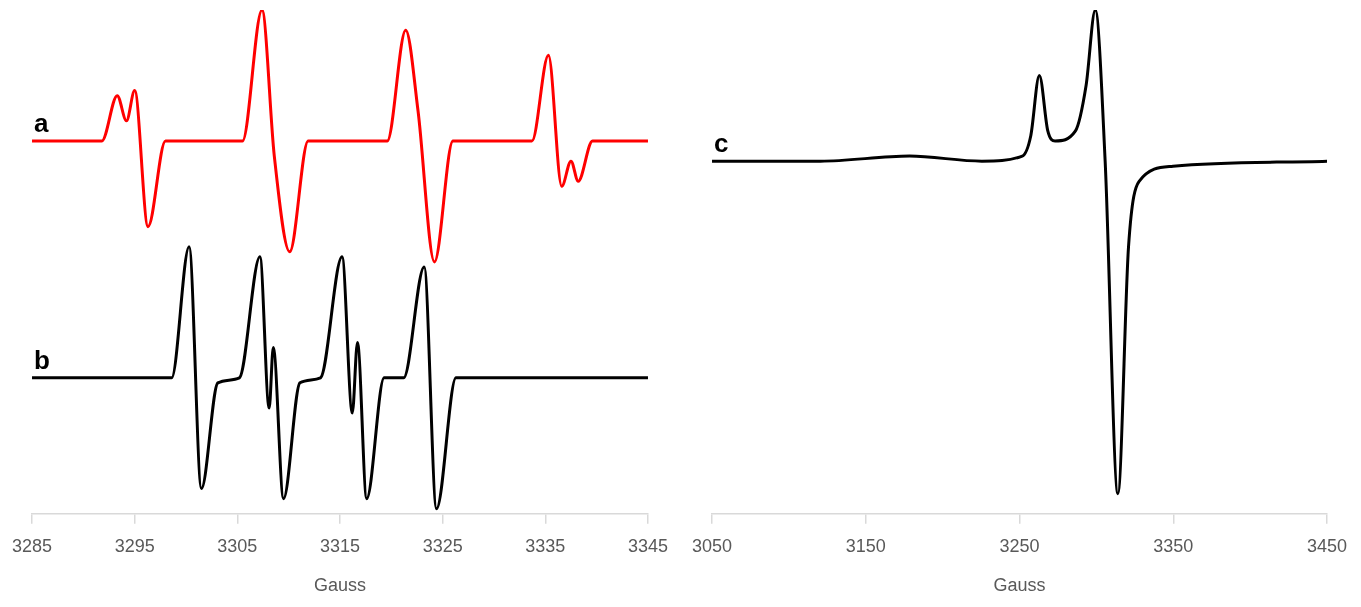 The image size is (1361, 607). I want to click on series-label: a, so click(42, 123).